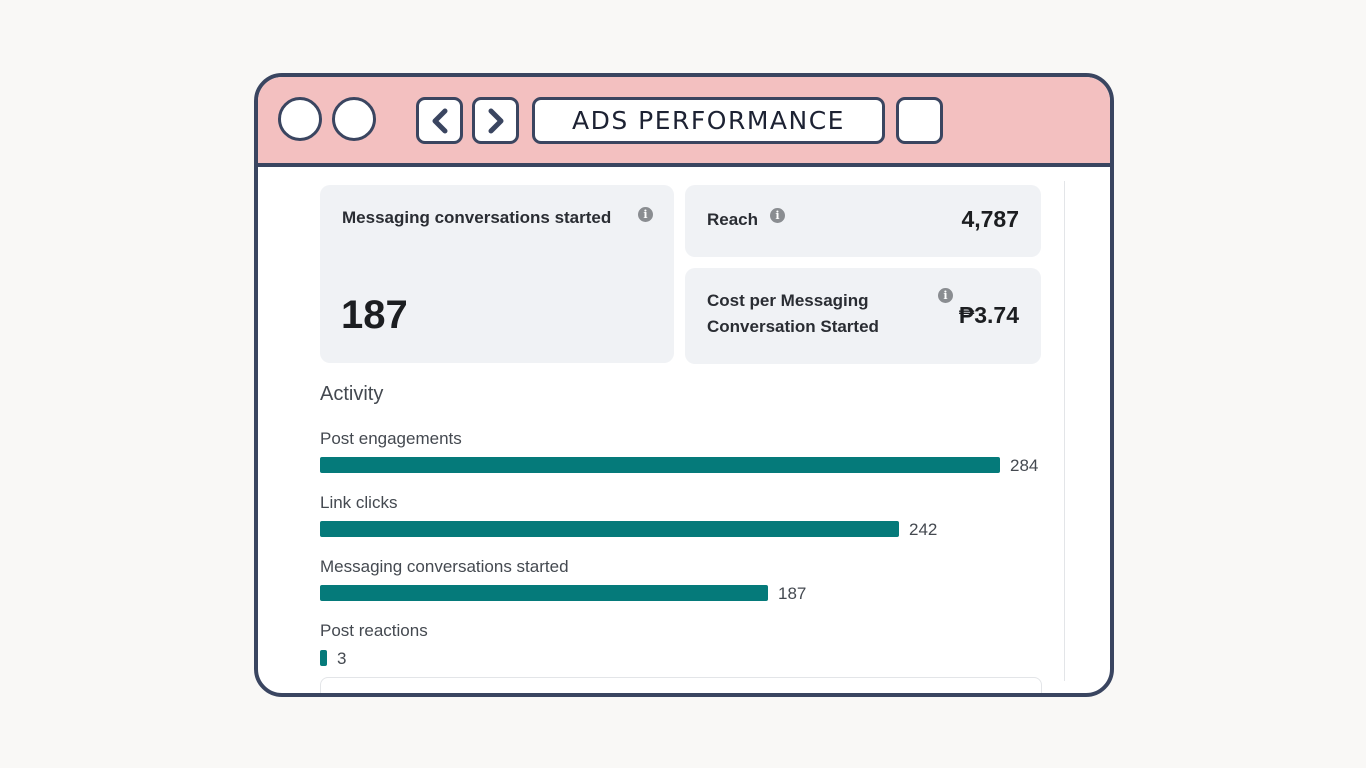 Image resolution: width=1366 pixels, height=768 pixels. I want to click on back-button, so click(439, 120).